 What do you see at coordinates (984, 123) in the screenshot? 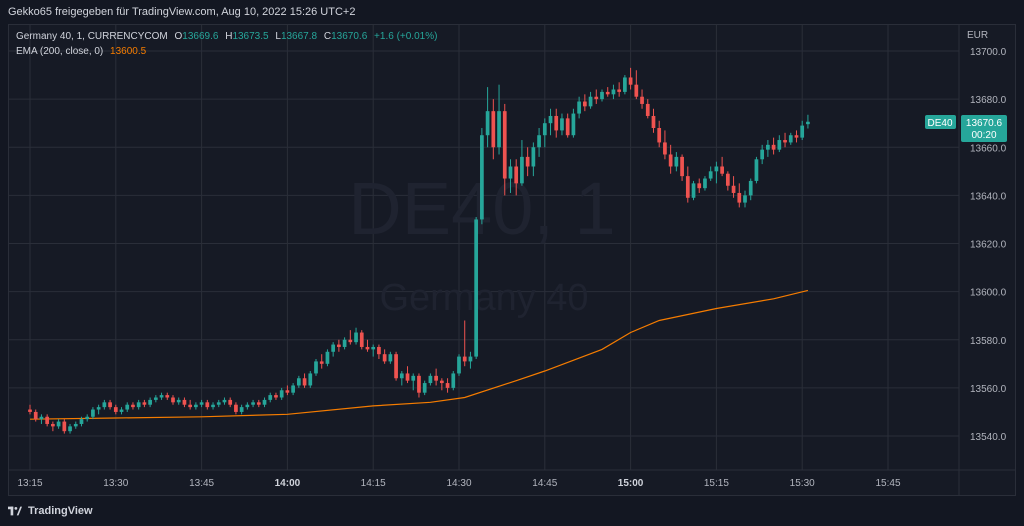
I see `last-price-value: 13670.6` at bounding box center [984, 123].